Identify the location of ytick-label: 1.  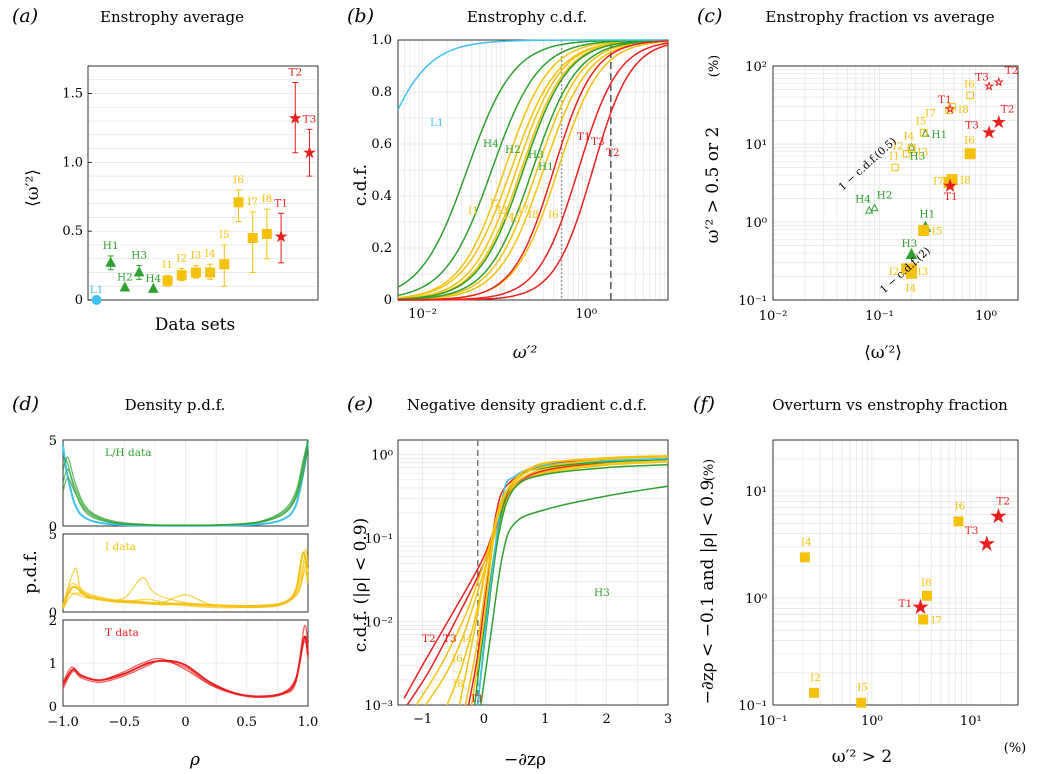
(53, 664).